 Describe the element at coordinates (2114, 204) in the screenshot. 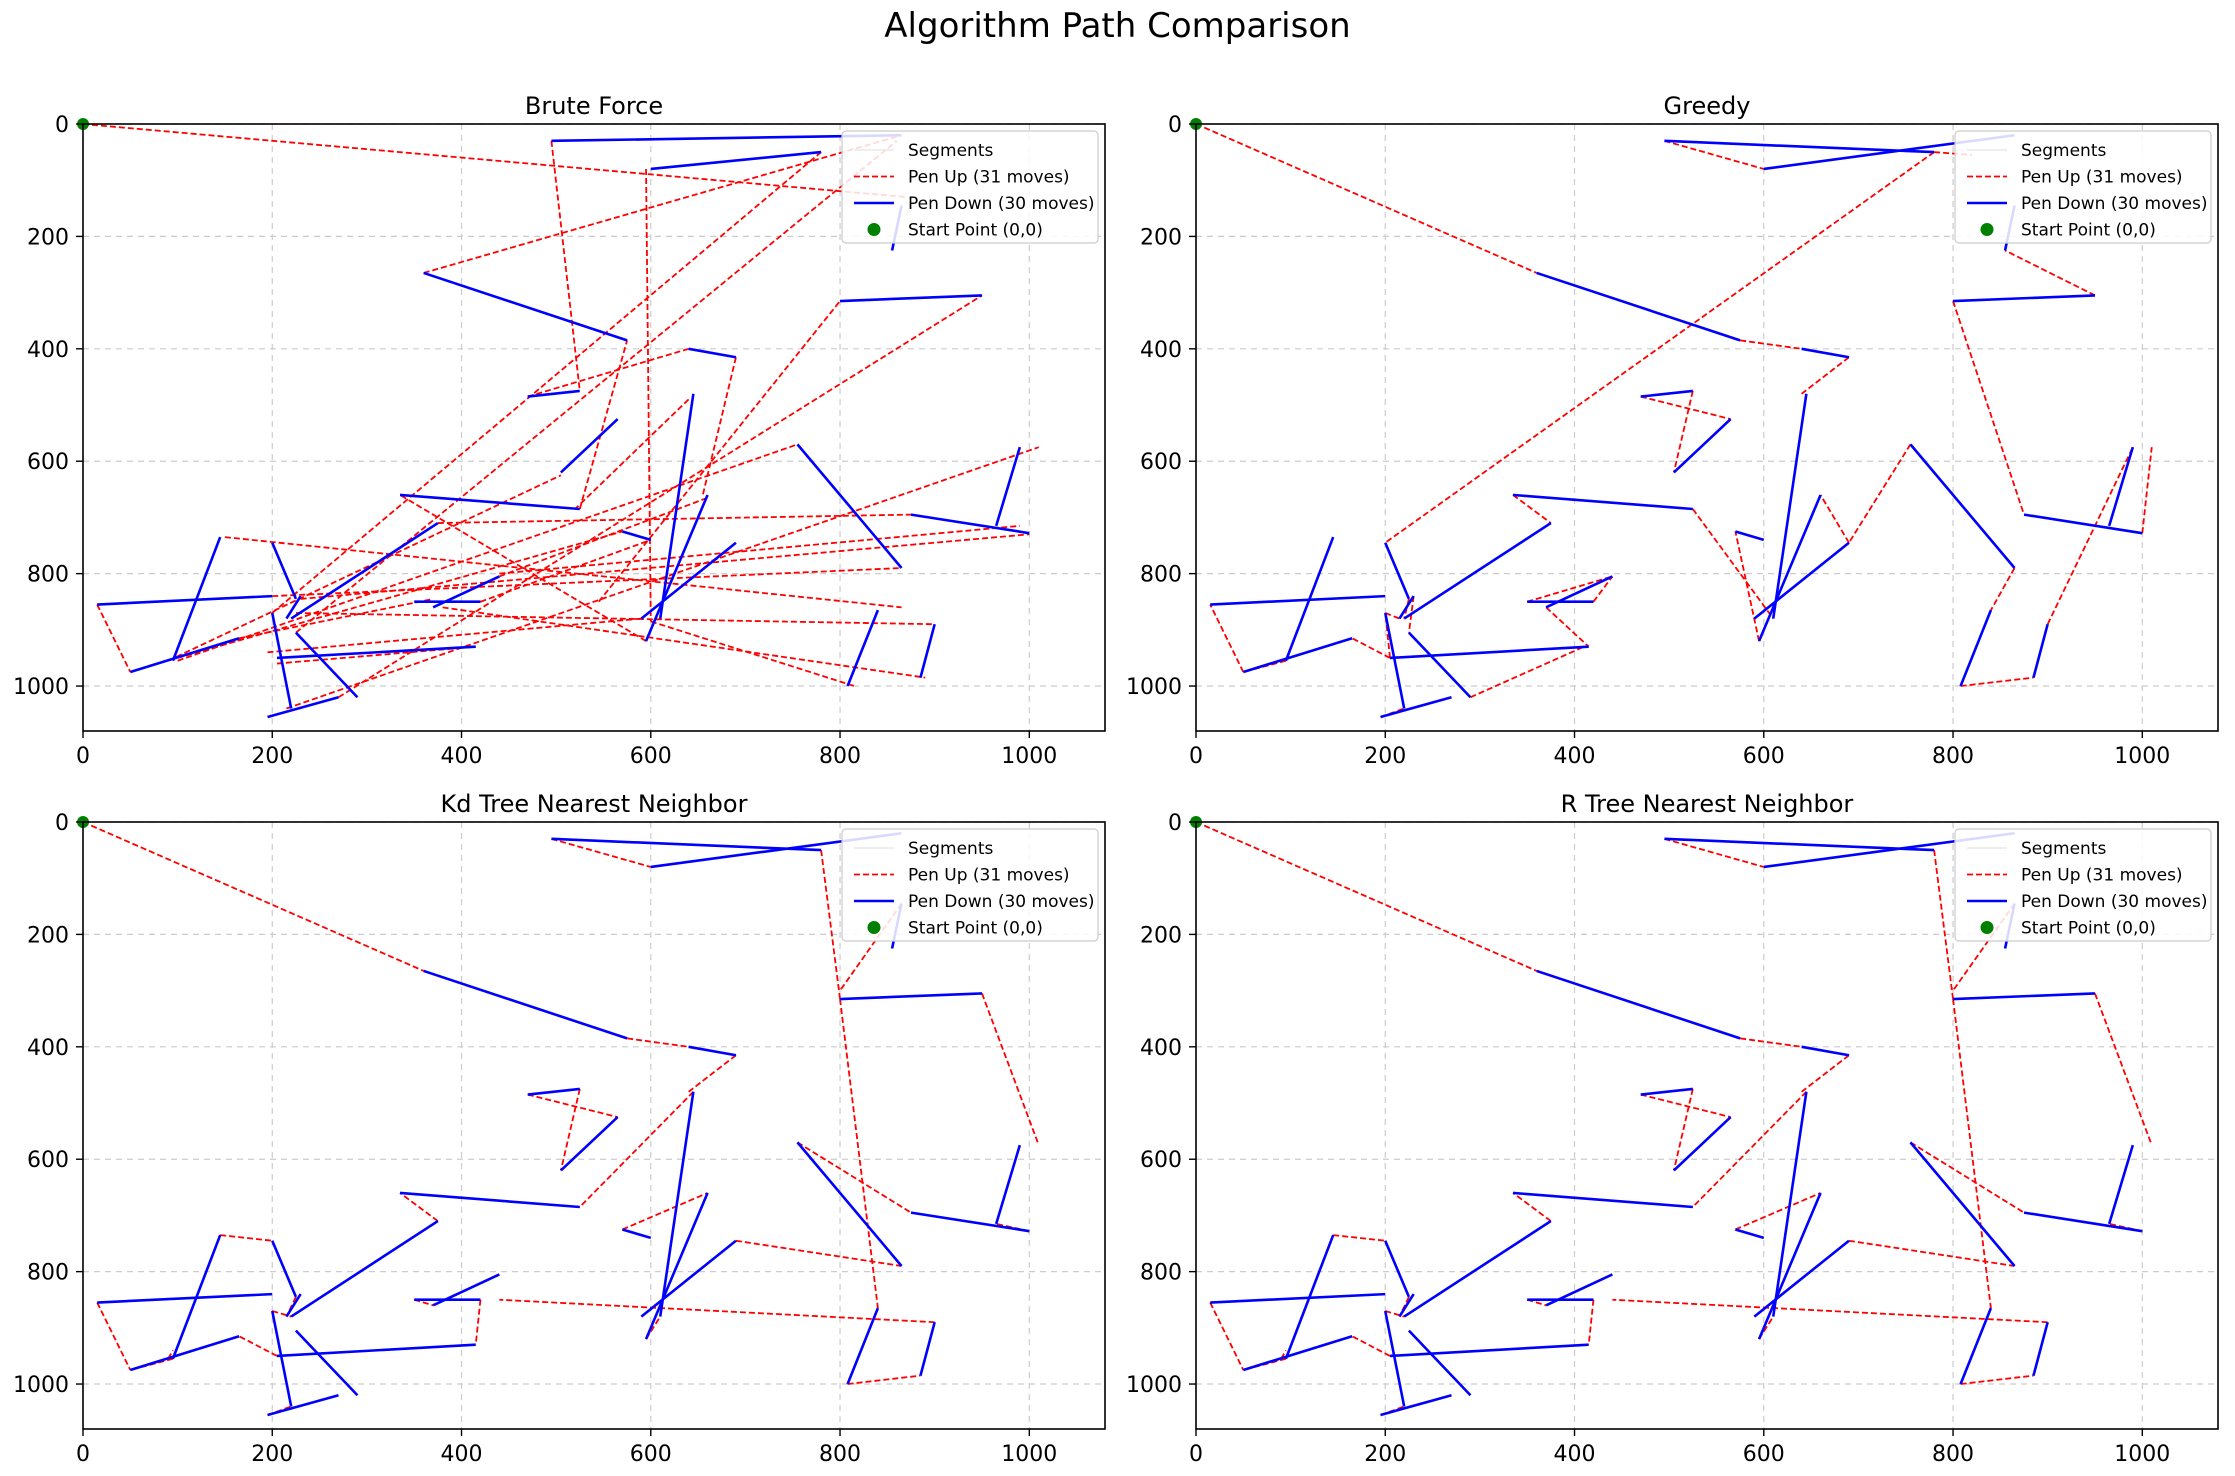

I see `legend-pen-down: Pen Down (30 moves)` at that location.